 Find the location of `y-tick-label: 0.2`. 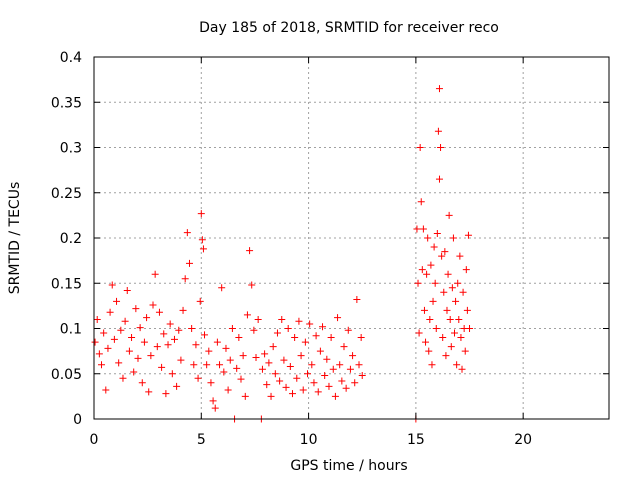

y-tick-label: 0.2 is located at coordinates (71, 239).